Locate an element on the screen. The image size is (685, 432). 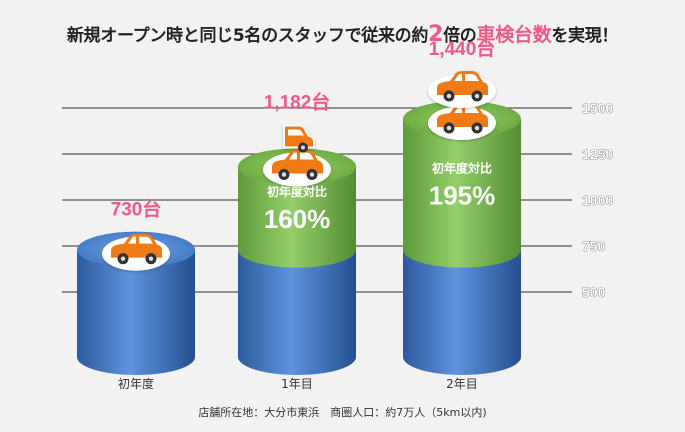
y-tick-label: 750 is located at coordinates (594, 246).